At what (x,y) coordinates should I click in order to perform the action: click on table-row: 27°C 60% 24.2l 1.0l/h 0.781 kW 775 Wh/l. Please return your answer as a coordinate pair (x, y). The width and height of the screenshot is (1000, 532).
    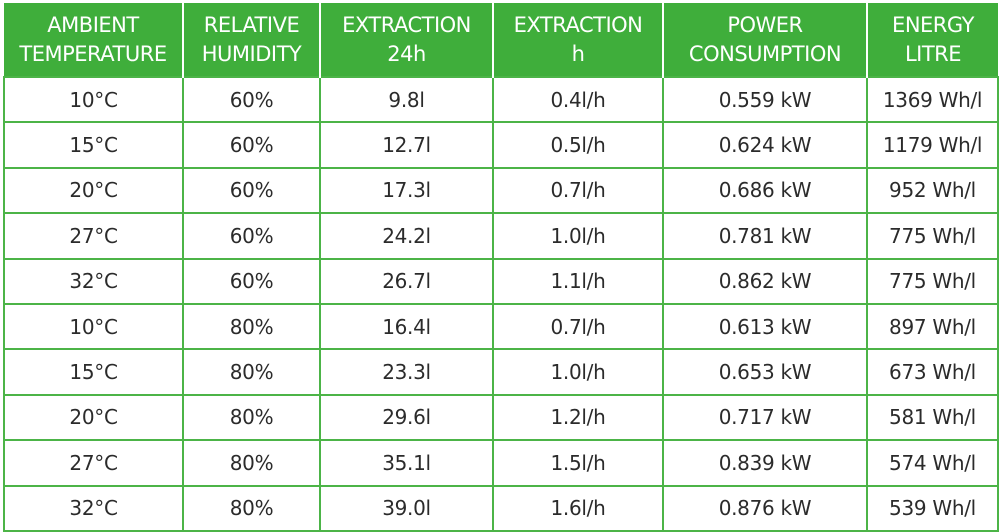
    Looking at the image, I should click on (501, 236).